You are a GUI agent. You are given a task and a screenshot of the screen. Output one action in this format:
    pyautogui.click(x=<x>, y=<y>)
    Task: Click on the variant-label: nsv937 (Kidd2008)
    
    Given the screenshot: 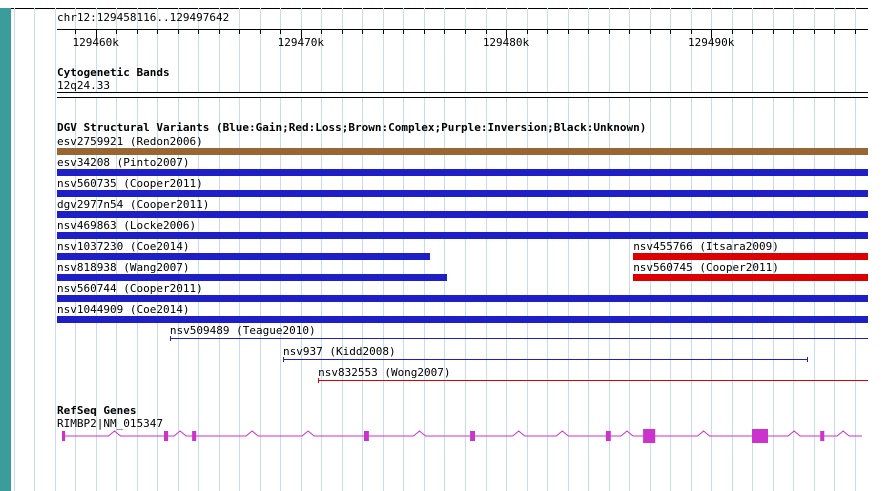 What is the action you would take?
    pyautogui.click(x=339, y=351)
    